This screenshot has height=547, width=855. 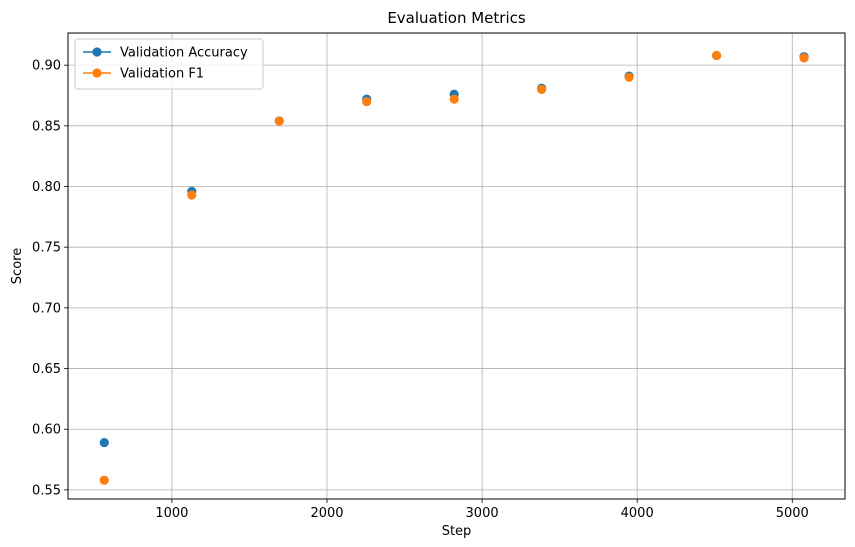 What do you see at coordinates (46, 126) in the screenshot?
I see `y-tick-label: 0.85` at bounding box center [46, 126].